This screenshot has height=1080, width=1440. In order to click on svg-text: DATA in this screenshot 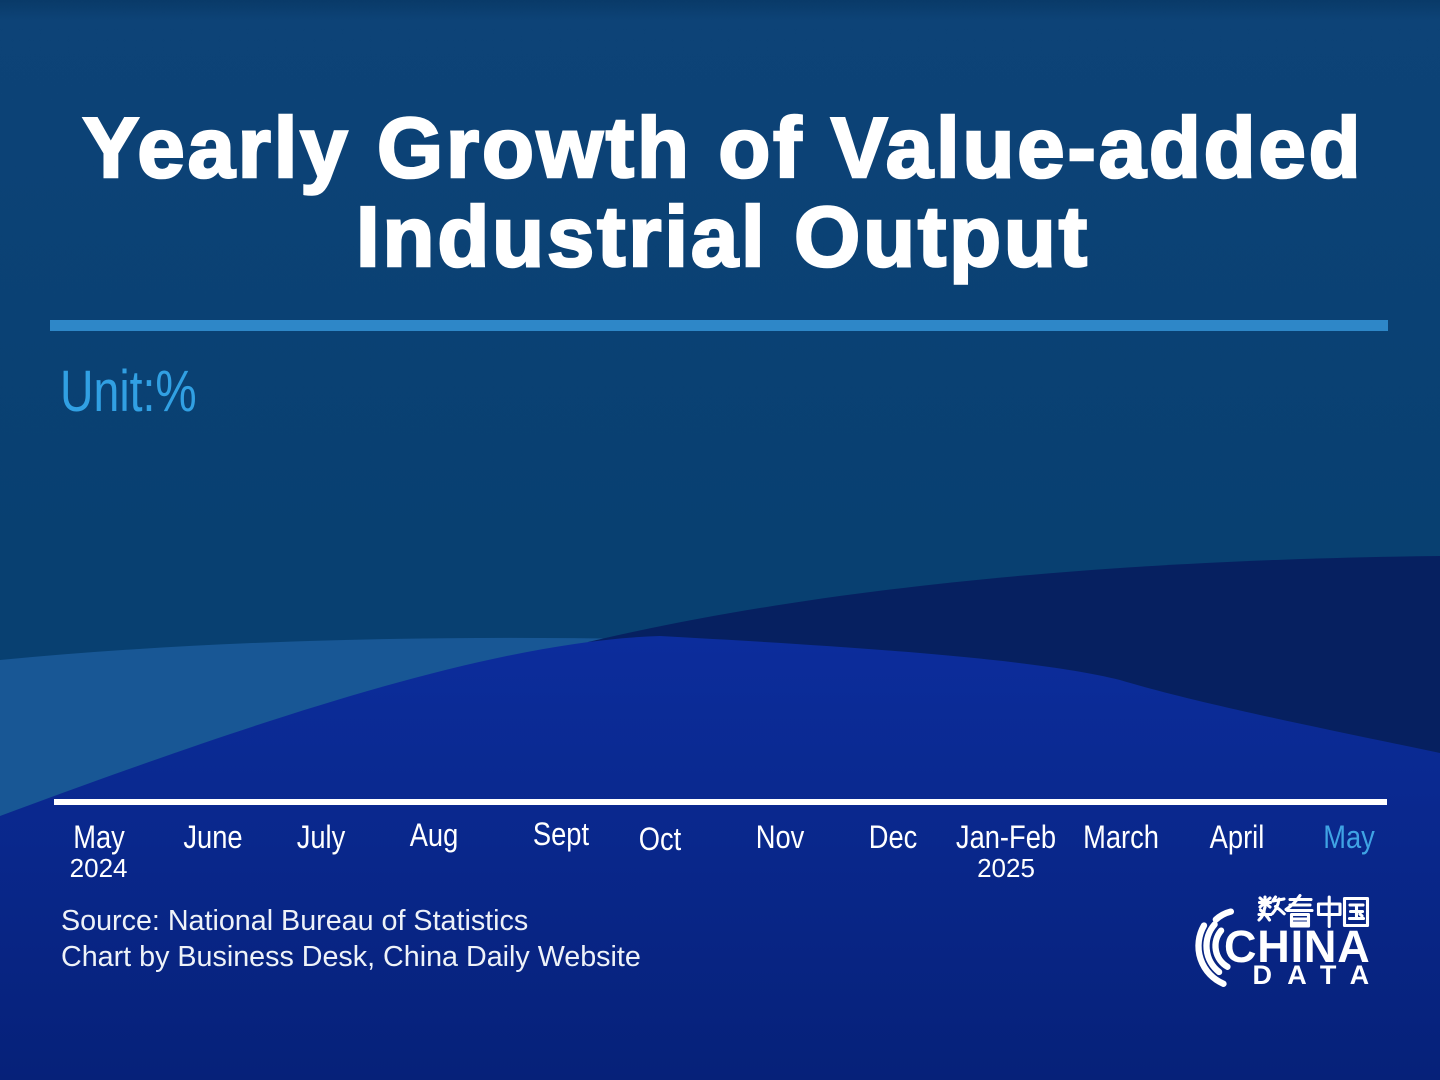, I will do `click(1319, 975)`.